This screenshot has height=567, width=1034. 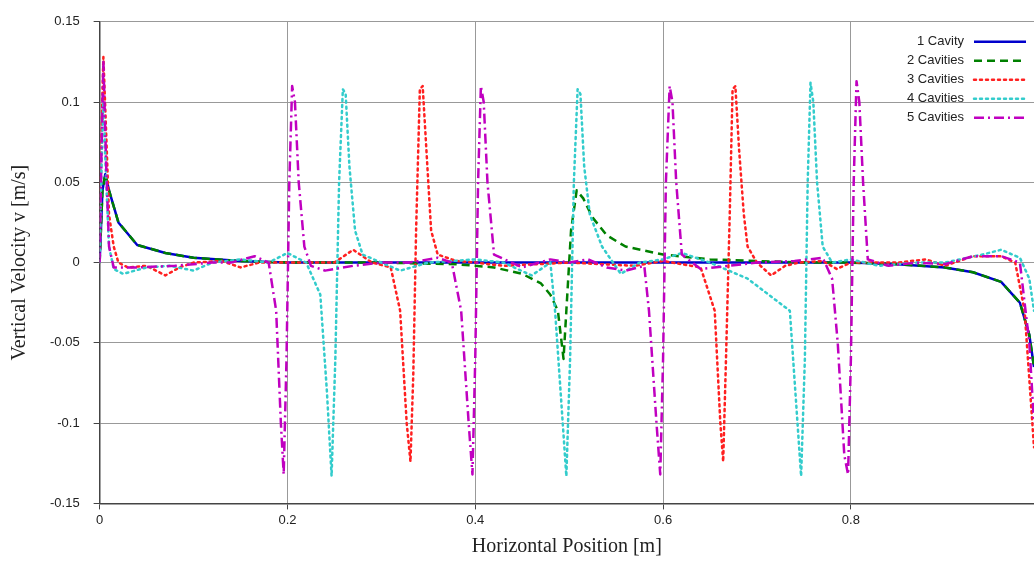 What do you see at coordinates (64, 342) in the screenshot?
I see `y-tick-label: -0.05` at bounding box center [64, 342].